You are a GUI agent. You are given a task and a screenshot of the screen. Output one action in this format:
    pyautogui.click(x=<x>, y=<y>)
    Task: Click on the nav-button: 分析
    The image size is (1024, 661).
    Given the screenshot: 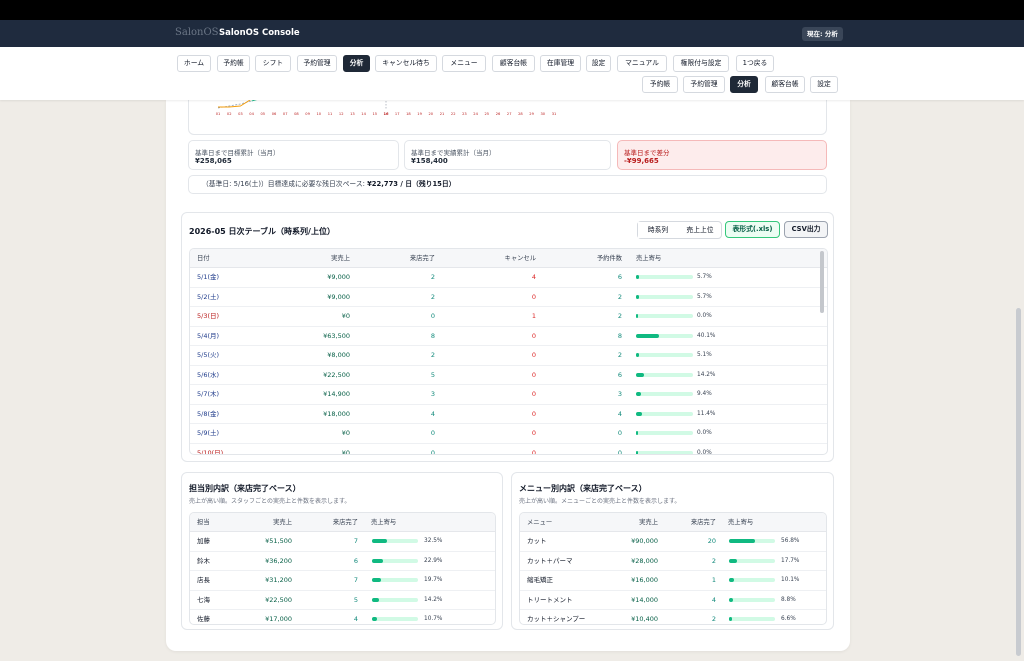 What is the action you would take?
    pyautogui.click(x=356, y=63)
    